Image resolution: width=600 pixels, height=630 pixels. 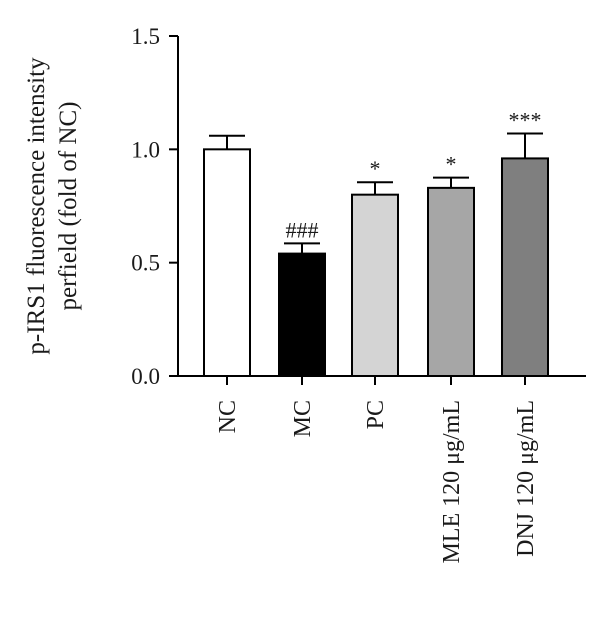 I want to click on significance-annotation: ***, so click(x=525, y=119).